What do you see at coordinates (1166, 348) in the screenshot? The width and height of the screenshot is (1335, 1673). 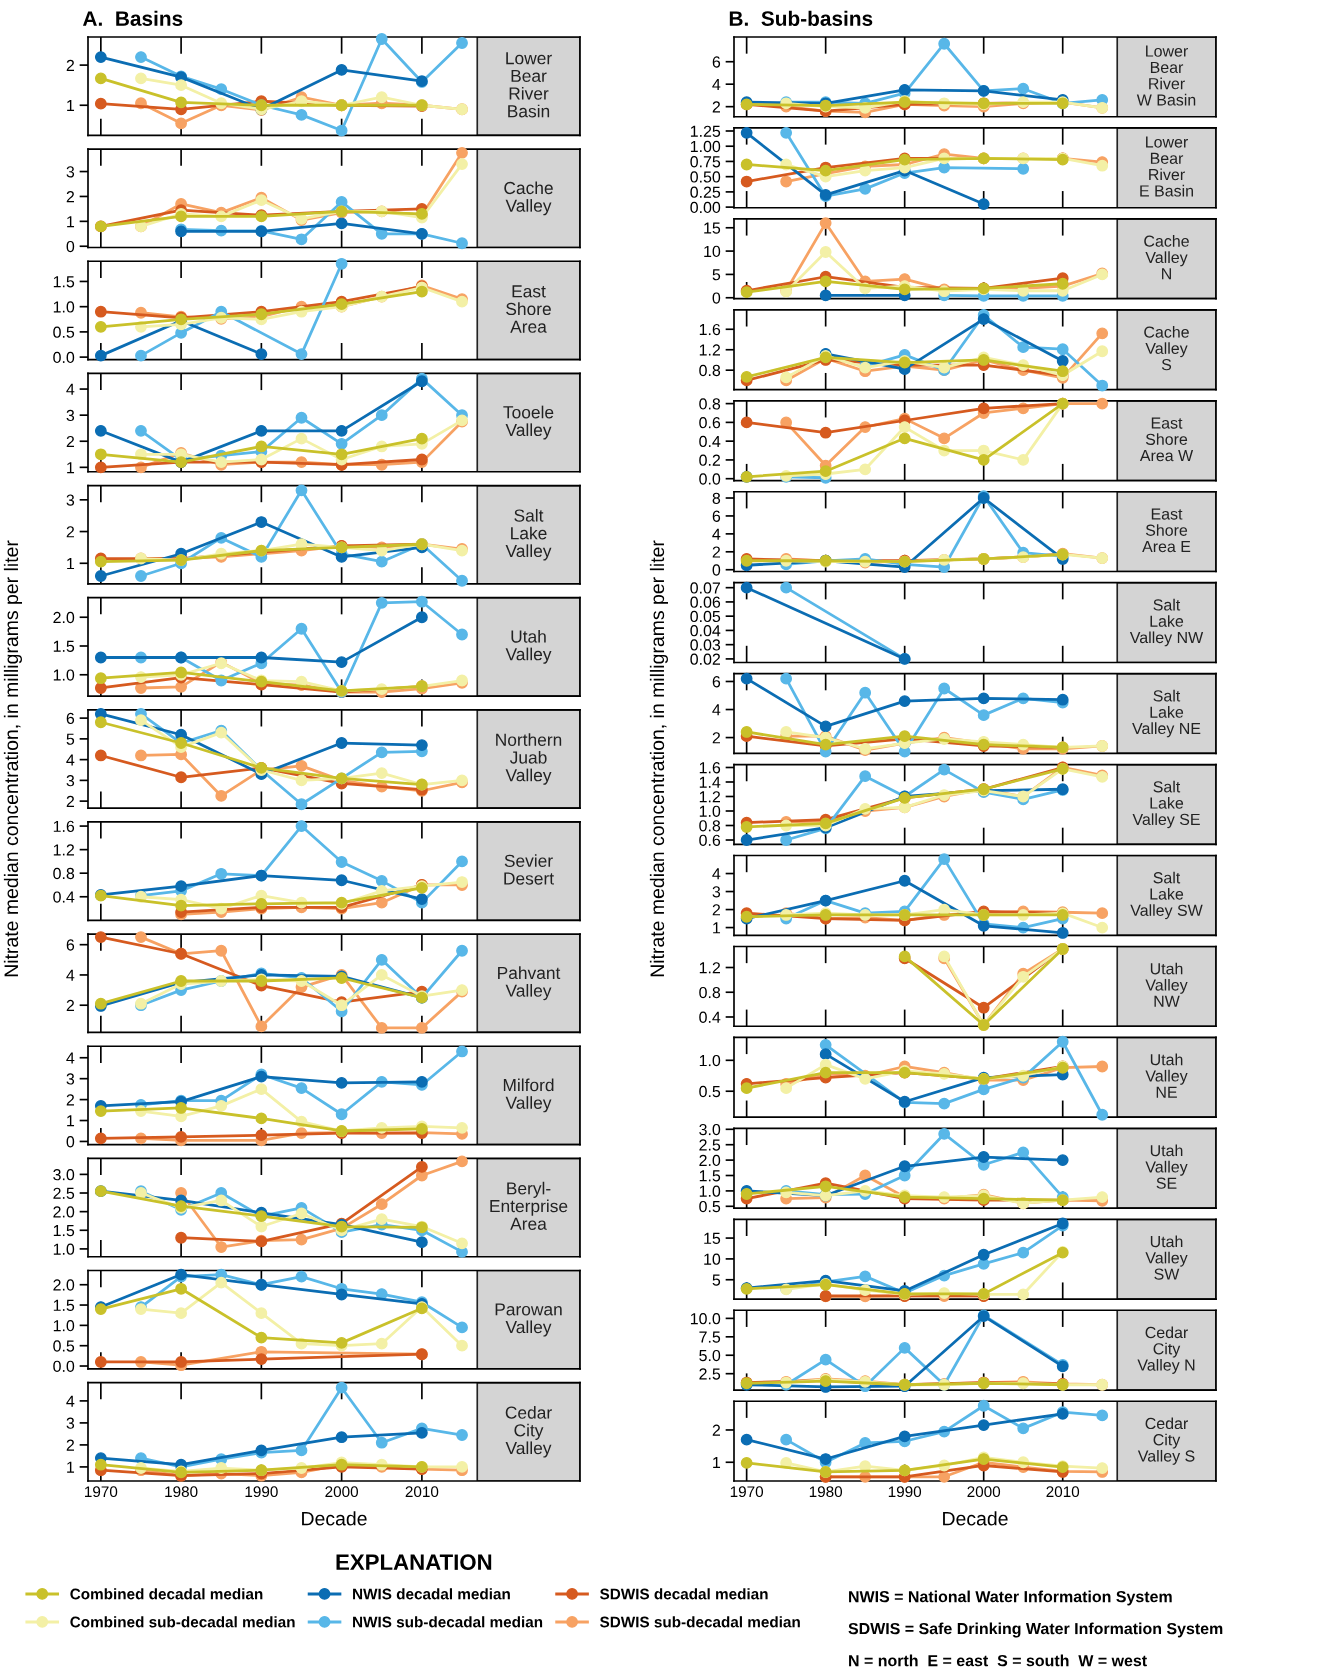 I see `text: Cache Valley S` at bounding box center [1166, 348].